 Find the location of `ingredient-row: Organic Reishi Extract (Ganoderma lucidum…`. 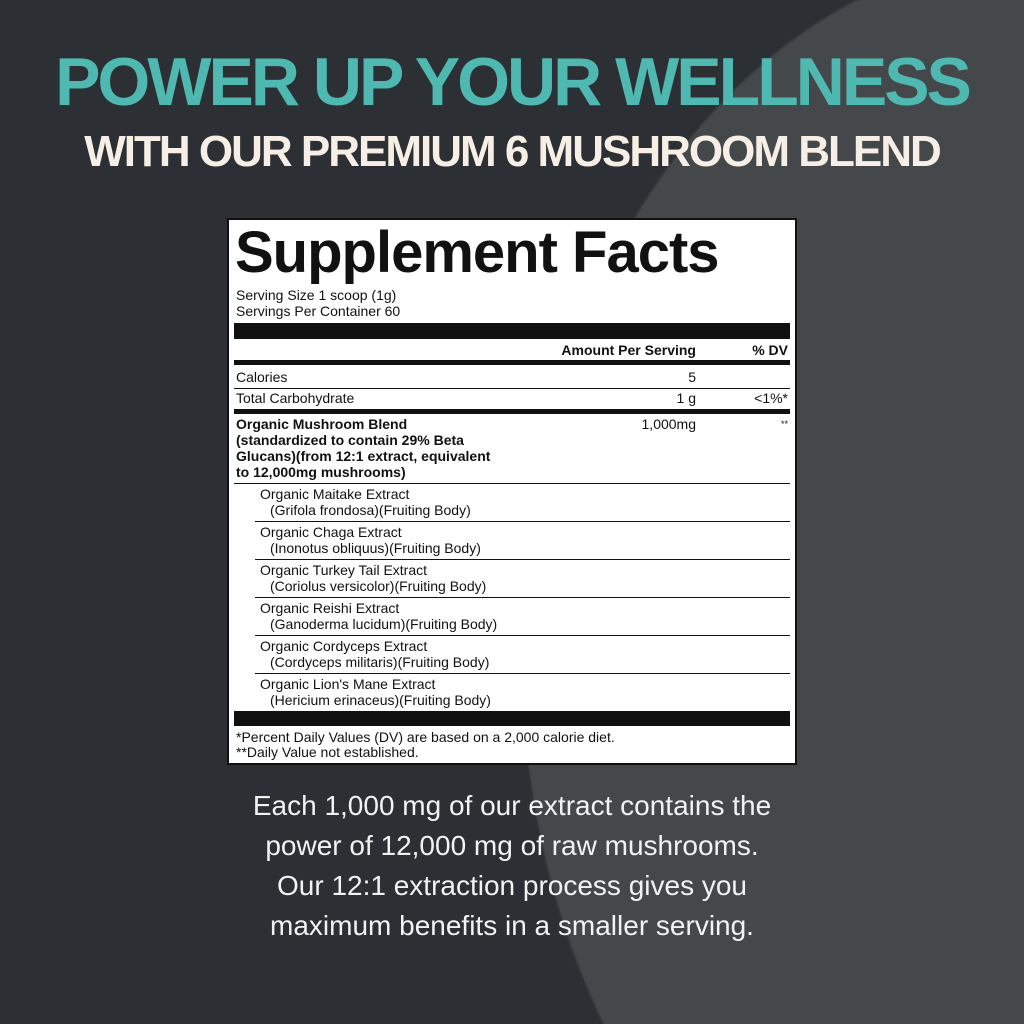

ingredient-row: Organic Reishi Extract (Ganoderma lucidum… is located at coordinates (378, 616).